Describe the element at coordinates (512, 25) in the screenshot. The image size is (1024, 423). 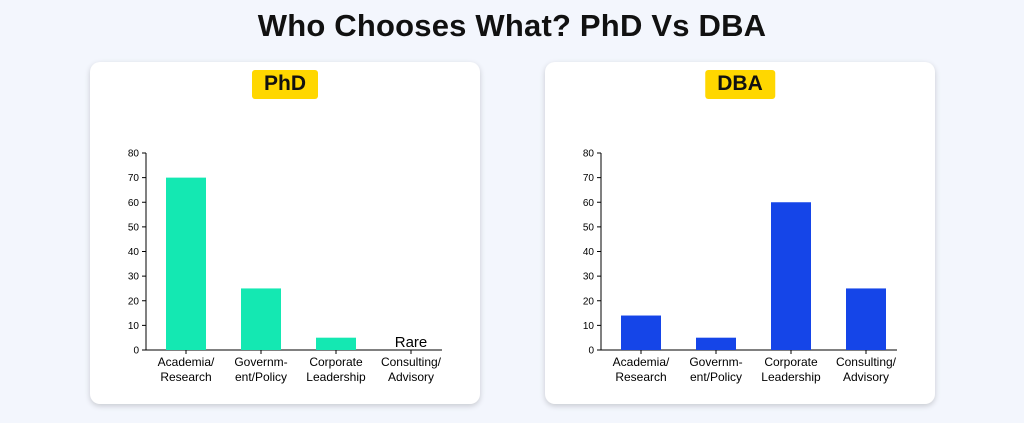
I see `page-title: Who Chooses What? PhD Vs DBA` at that location.